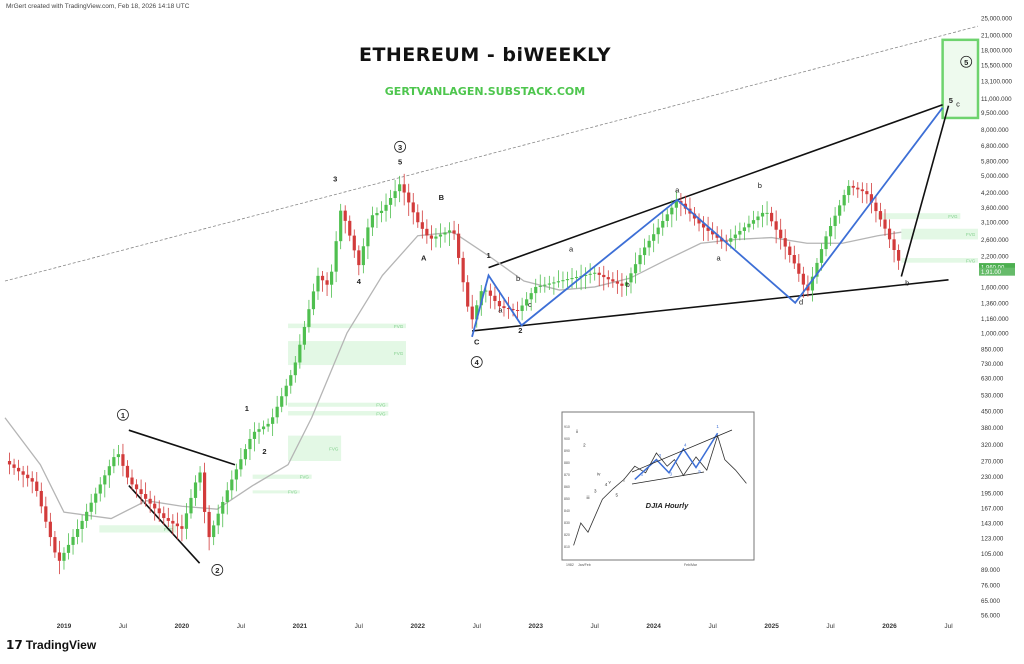  I want to click on y-tick-label: 1,160.000, so click(995, 319).